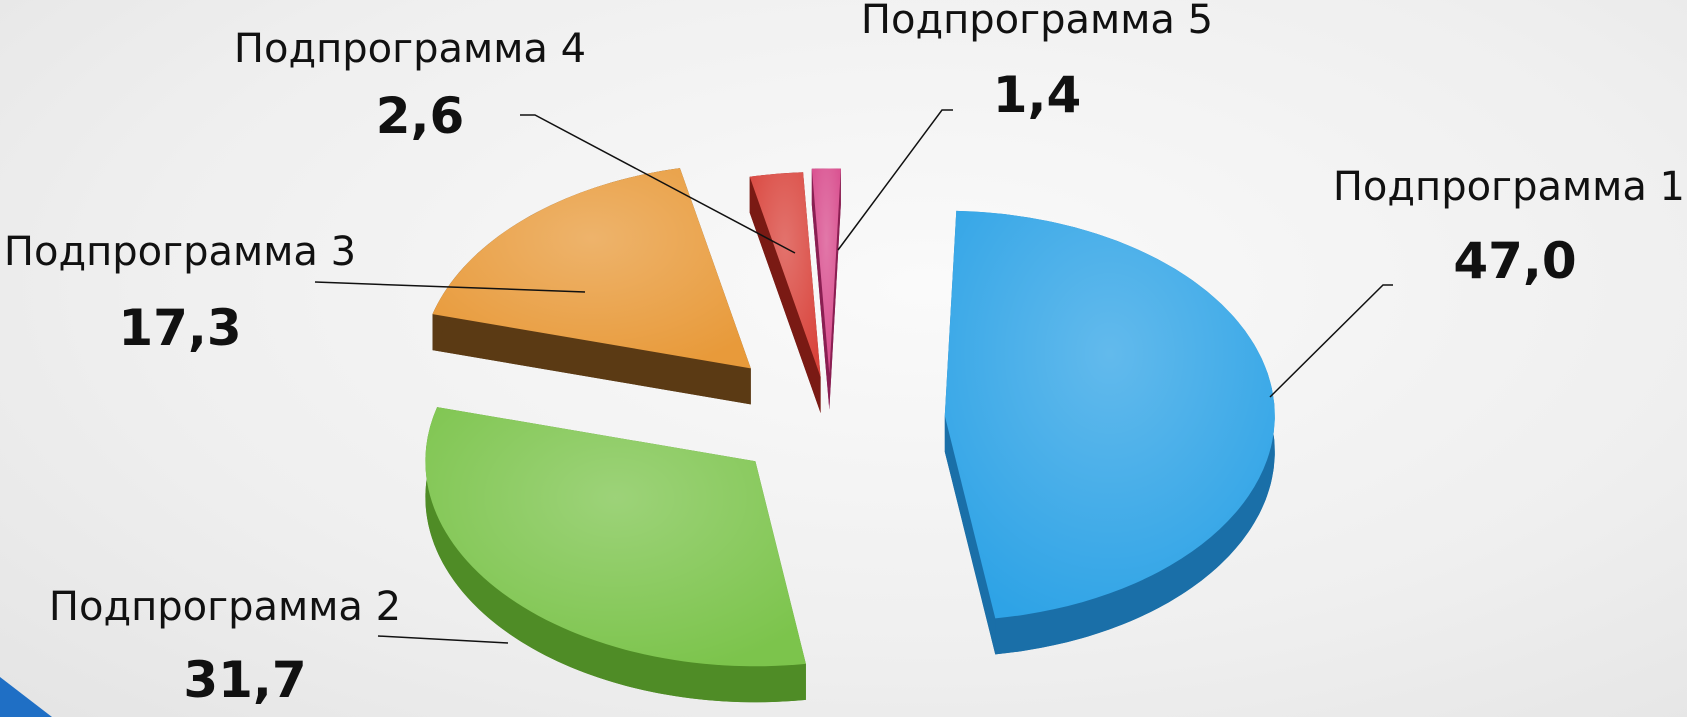  What do you see at coordinates (443, 639) in the screenshot?
I see `subprogram-2-leader-line` at bounding box center [443, 639].